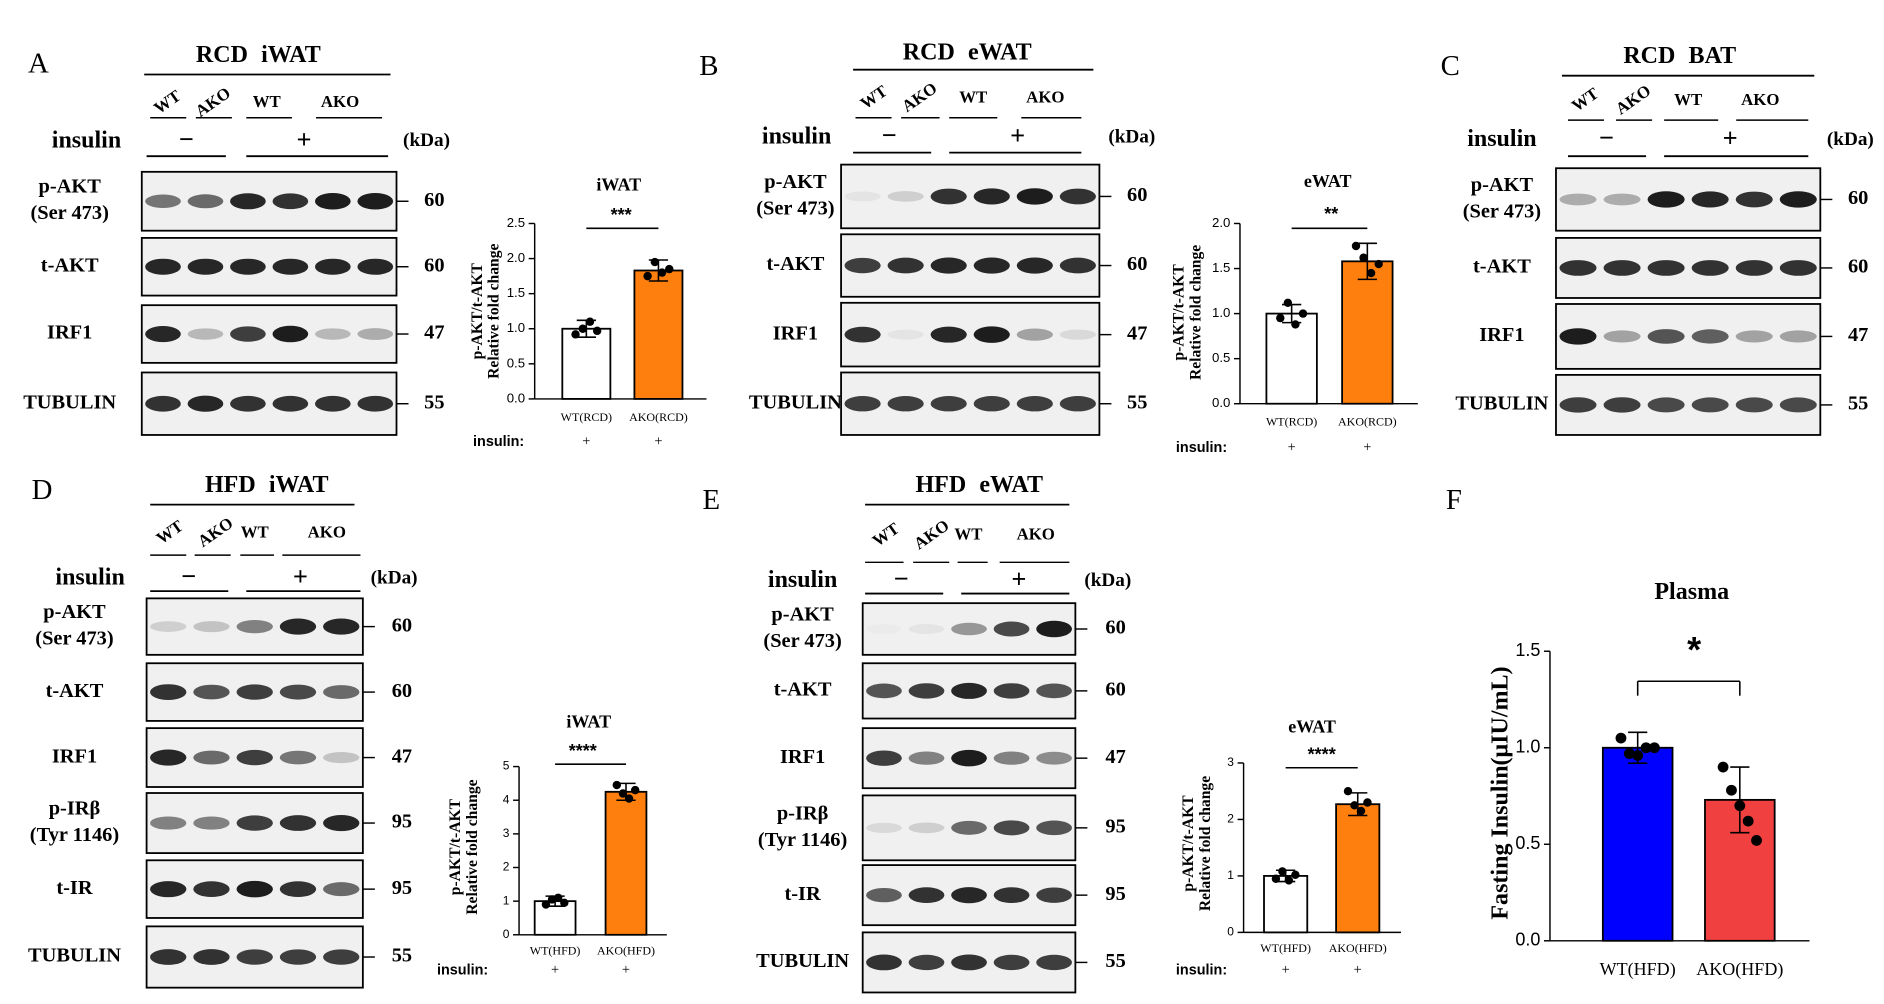  What do you see at coordinates (1221, 312) in the screenshot?
I see `y-tick-label: 1.0` at bounding box center [1221, 312].